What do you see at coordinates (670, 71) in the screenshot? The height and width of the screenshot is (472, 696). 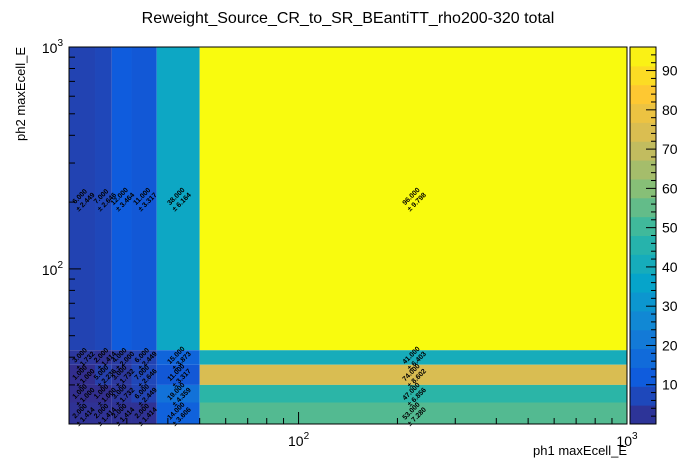 I see `colorbar-tick-label: 90` at bounding box center [670, 71].